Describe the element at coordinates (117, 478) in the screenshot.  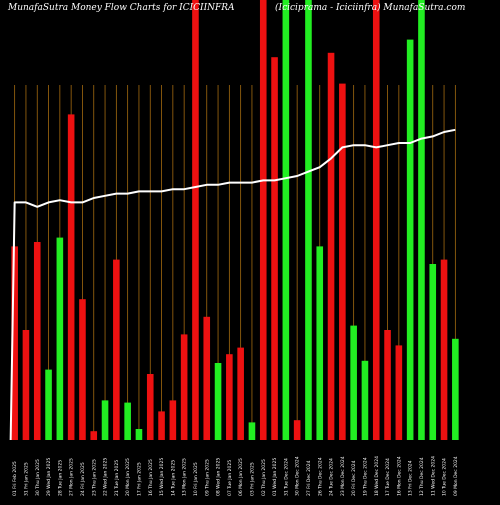
I see `date-label: 21 Tue Jan 2025` at that location.